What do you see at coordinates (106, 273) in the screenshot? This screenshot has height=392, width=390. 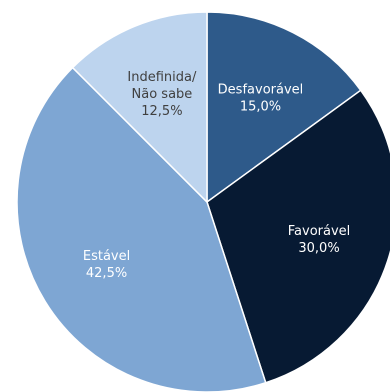 I see `slice-value-2: 42,5%` at bounding box center [106, 273].